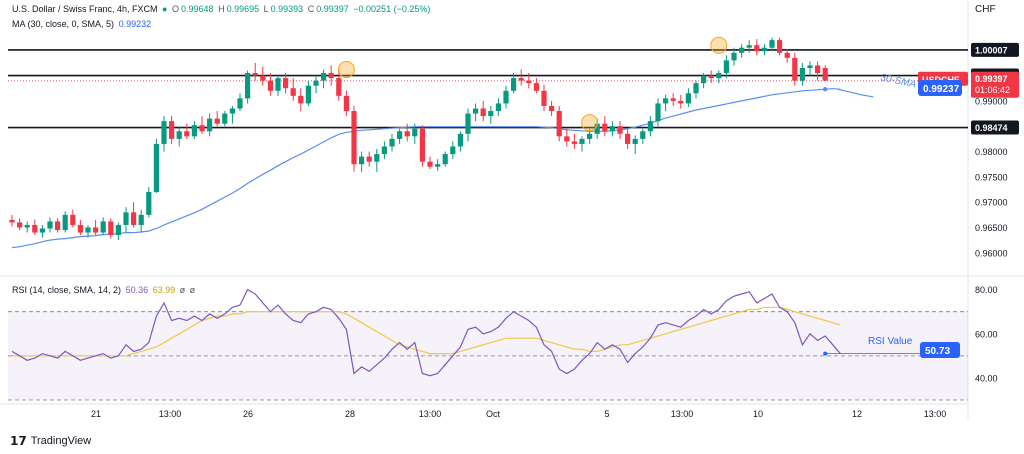 The height and width of the screenshot is (454, 1024). What do you see at coordinates (182, 290) in the screenshot?
I see `rsi-value-3: ø` at bounding box center [182, 290].